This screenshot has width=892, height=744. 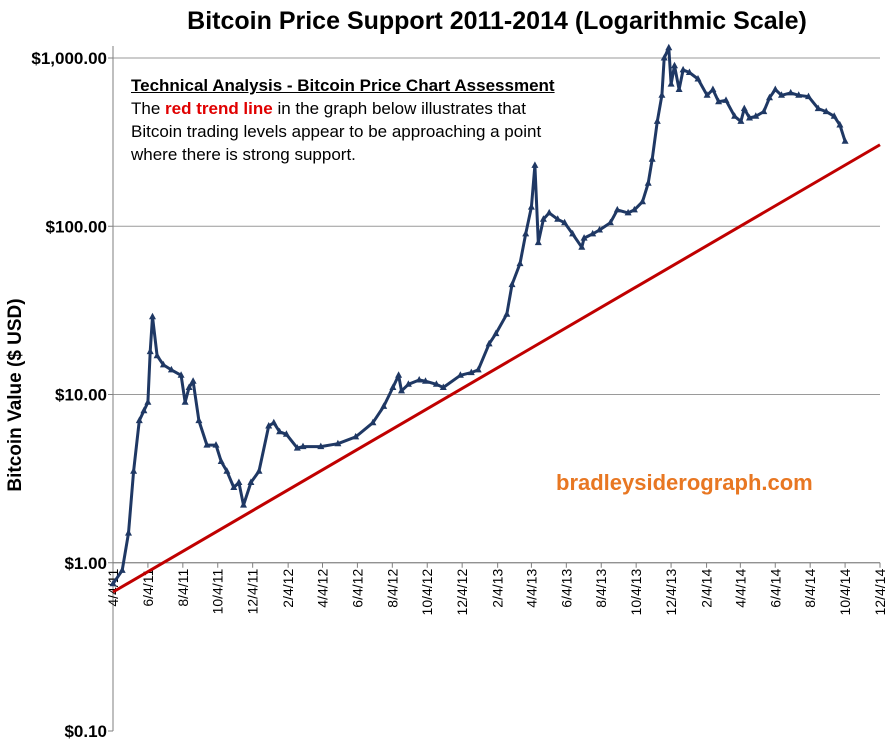 What do you see at coordinates (601, 588) in the screenshot?
I see `x-tick-label: 8/4/13` at bounding box center [601, 588].